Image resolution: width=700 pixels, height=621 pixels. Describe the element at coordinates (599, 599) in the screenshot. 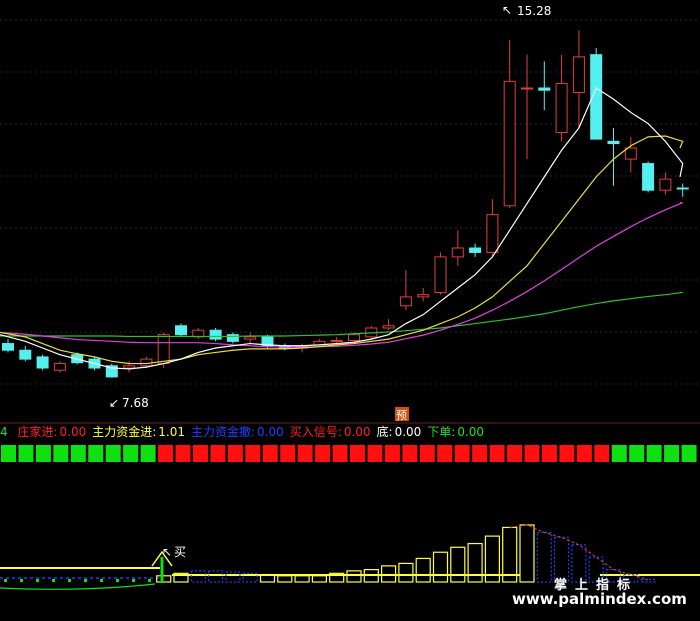

I see `watermark-url: www.palmindex.com` at that location.